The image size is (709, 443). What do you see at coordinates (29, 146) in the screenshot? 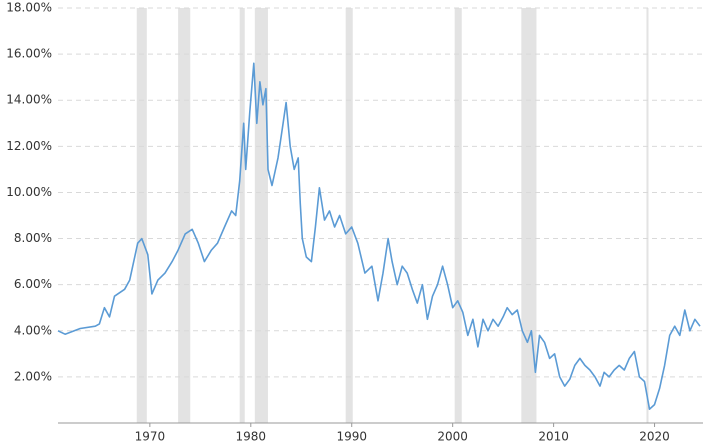
I see `y-tick-label: 12.00%` at bounding box center [29, 146].